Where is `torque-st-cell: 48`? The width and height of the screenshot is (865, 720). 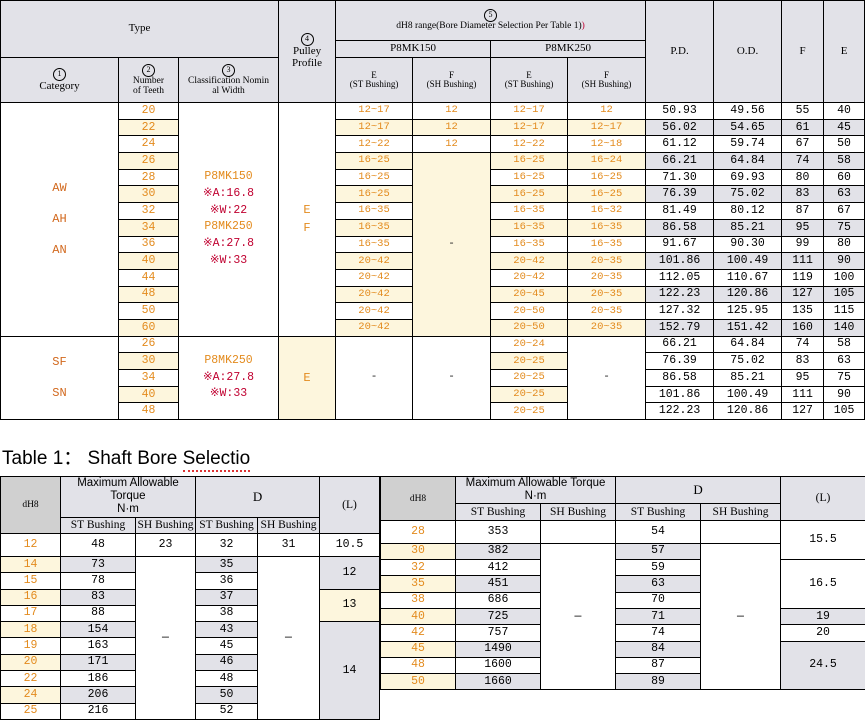
torque-st-cell: 48 is located at coordinates (98, 544).